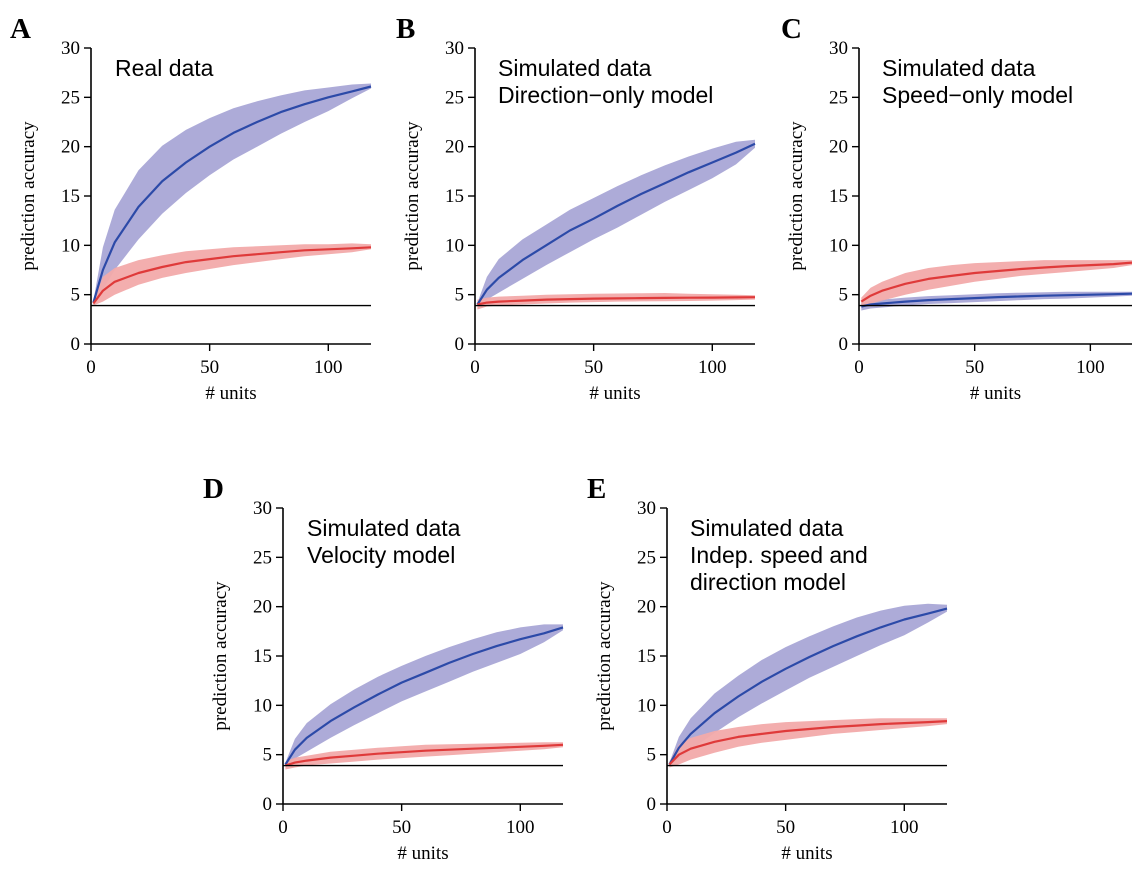 The height and width of the screenshot is (871, 1132). Describe the element at coordinates (164, 68) in the screenshot. I see `panel-annotation: Real data` at that location.